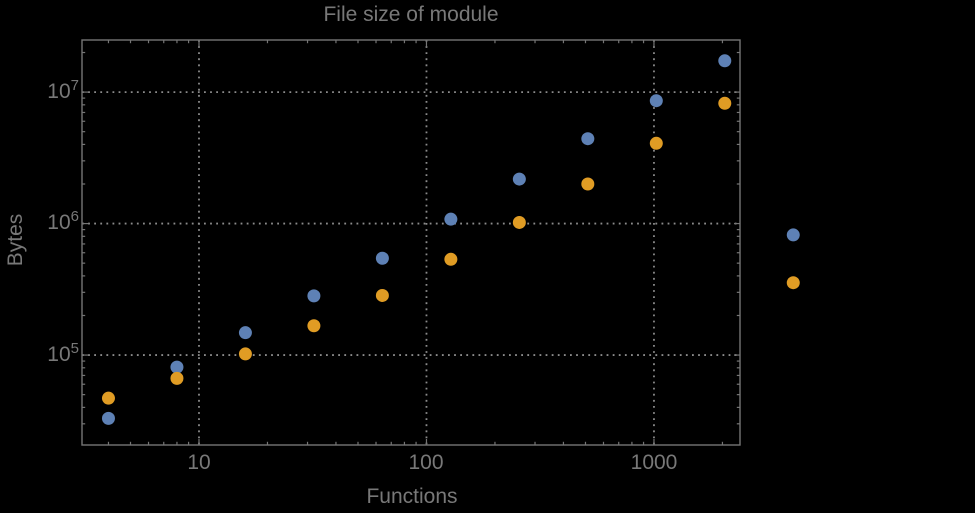  Describe the element at coordinates (39, 90) in the screenshot. I see `y-tick-label-1e7: 107` at that location.